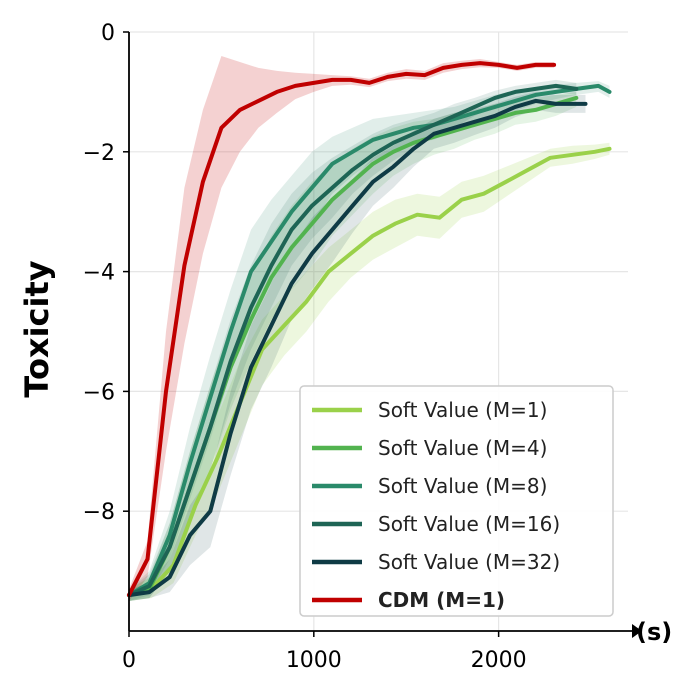 Image resolution: width=699 pixels, height=694 pixels. I want to click on y-tick-label: −8, so click(99, 512).